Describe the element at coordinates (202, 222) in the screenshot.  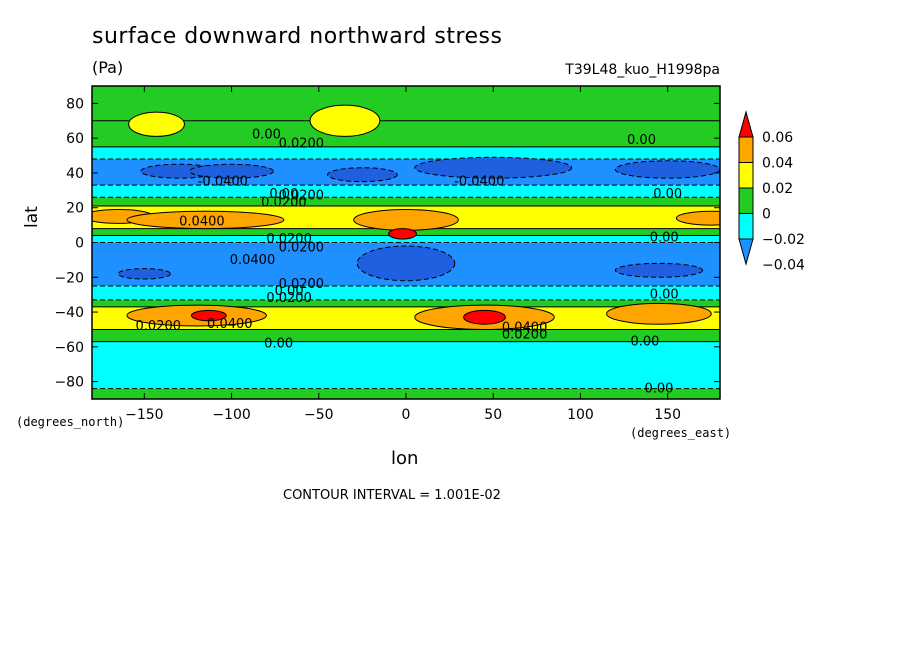
I see `contour-label-6: 0.0400` at that location.